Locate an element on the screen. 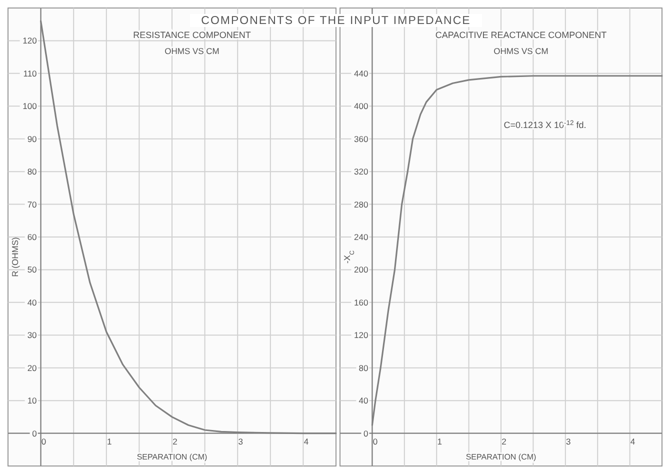 Image resolution: width=667 pixels, height=472 pixels. y-tick-label: 320 is located at coordinates (361, 171).